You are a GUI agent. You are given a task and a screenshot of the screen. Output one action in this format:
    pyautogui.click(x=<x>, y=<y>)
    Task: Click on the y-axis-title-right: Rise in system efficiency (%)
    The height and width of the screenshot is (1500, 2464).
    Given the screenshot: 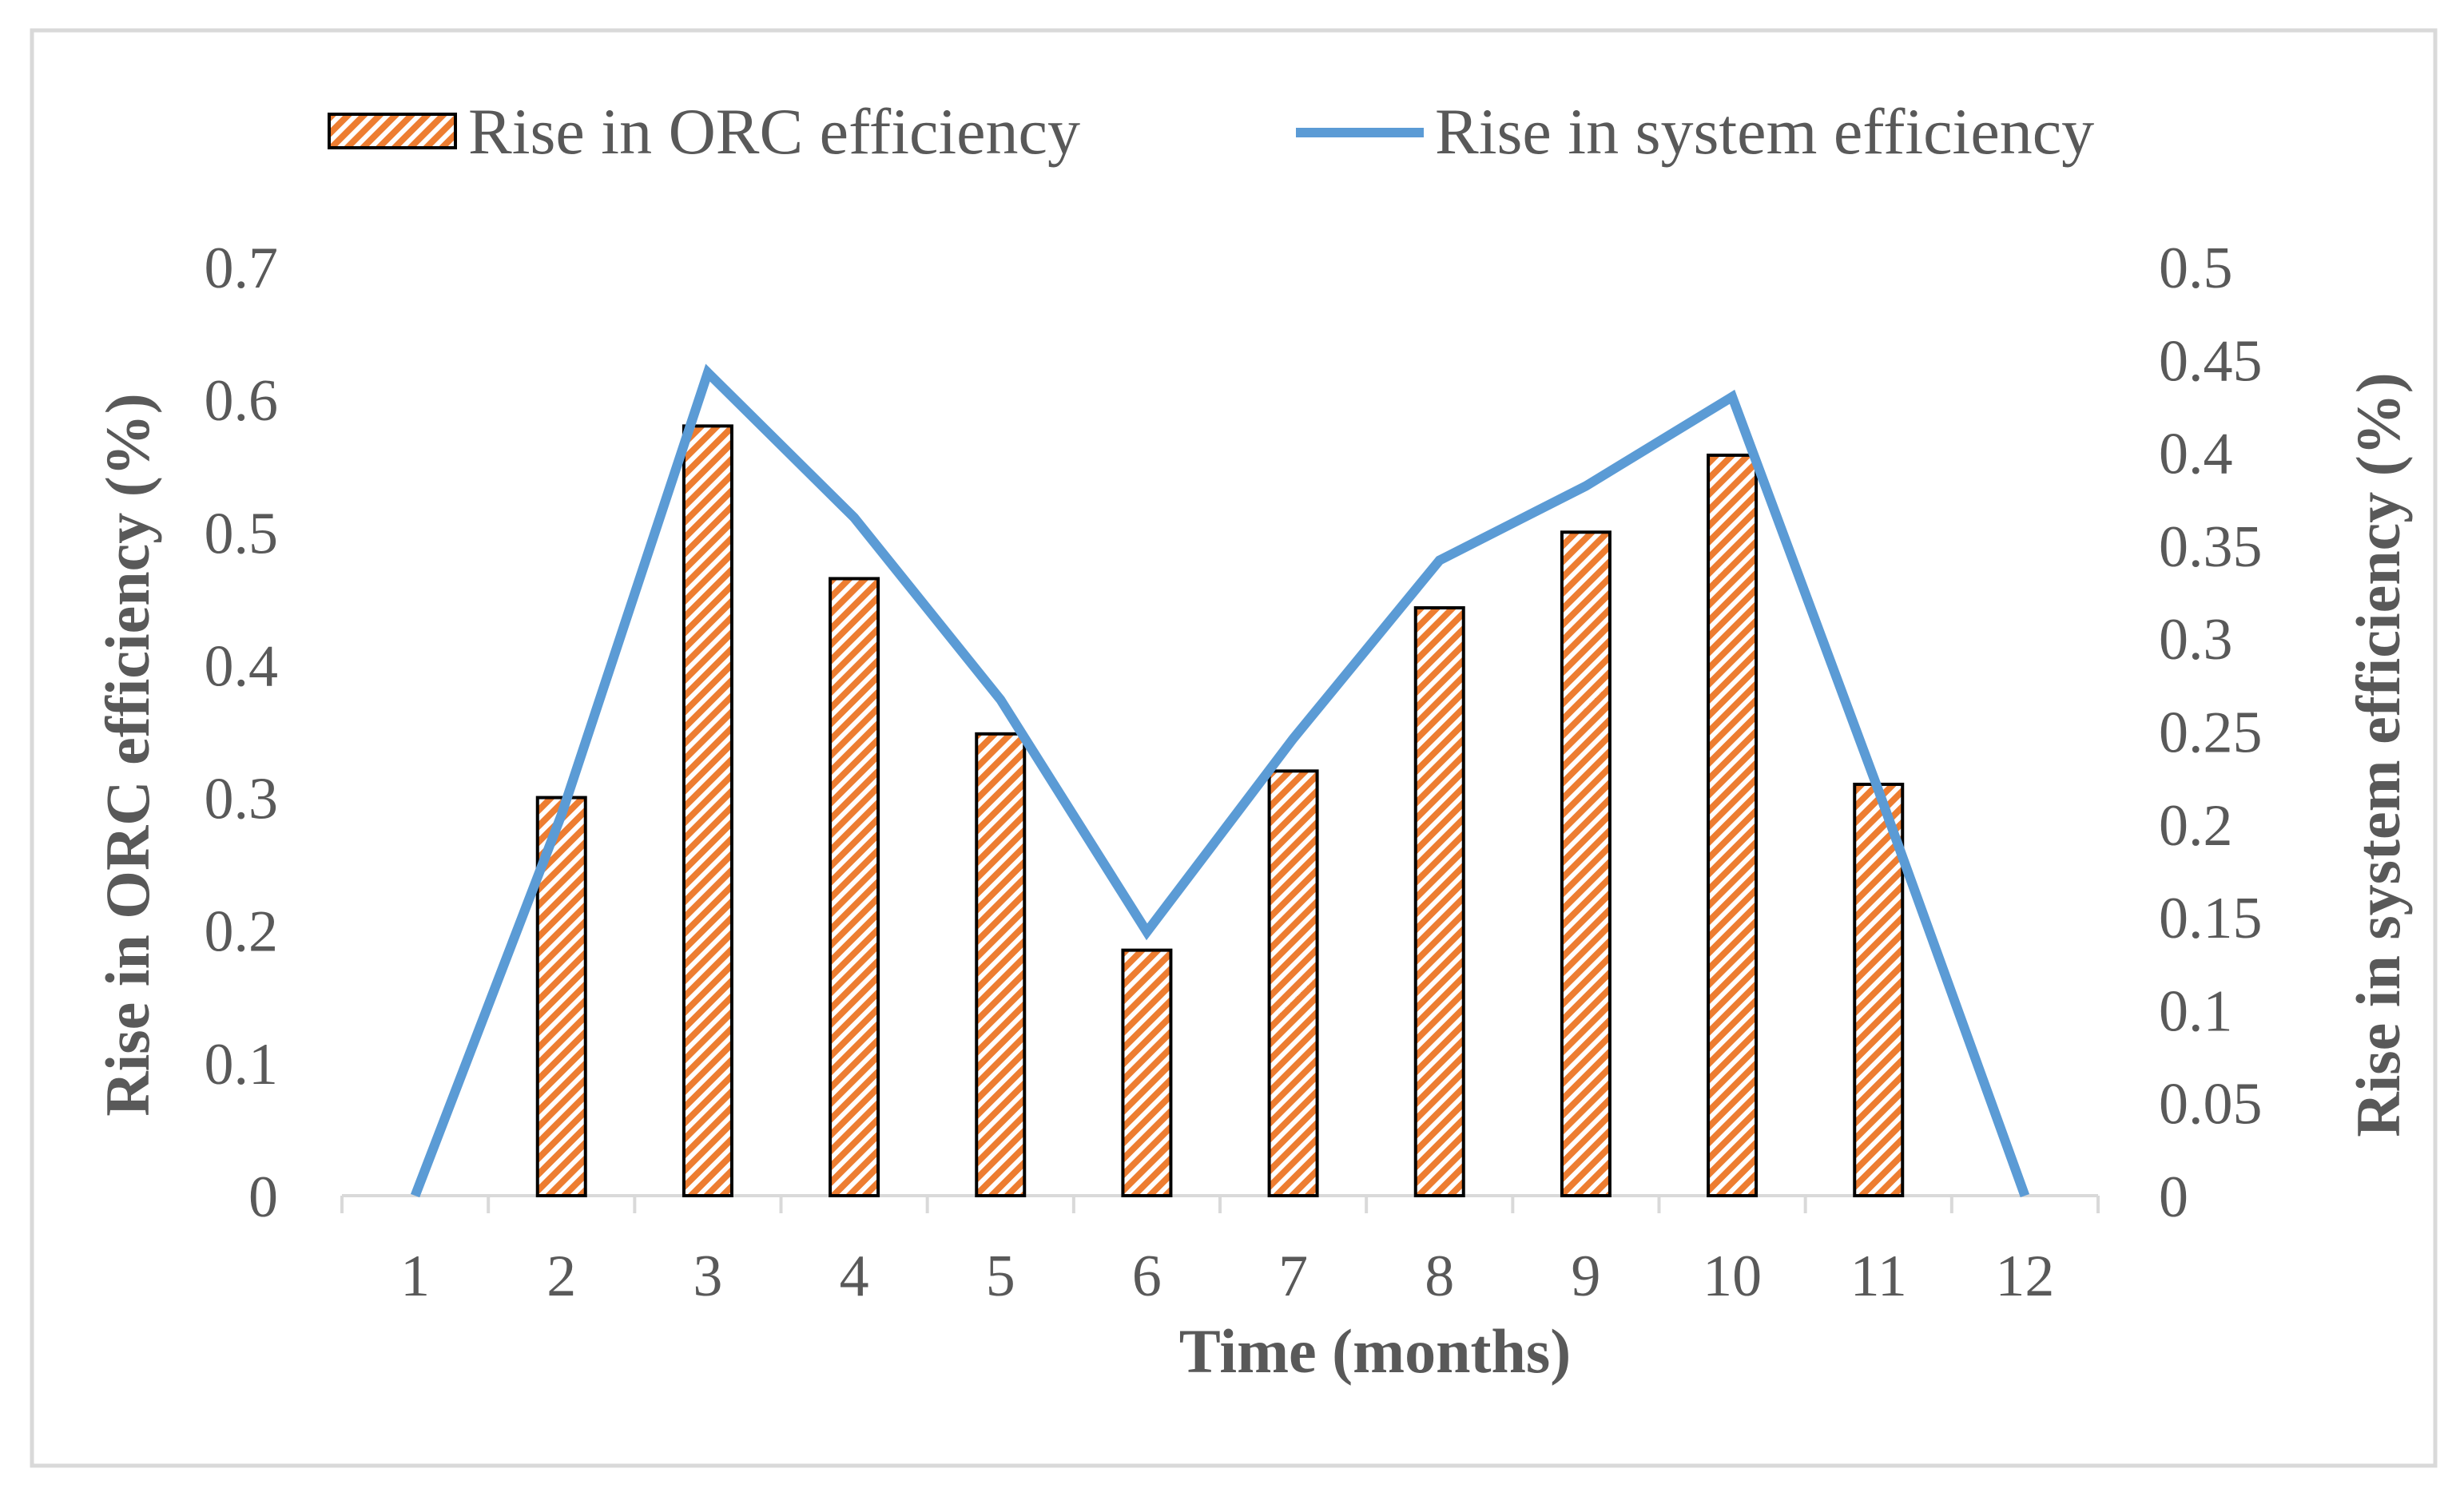 What is the action you would take?
    pyautogui.click(x=2378, y=755)
    